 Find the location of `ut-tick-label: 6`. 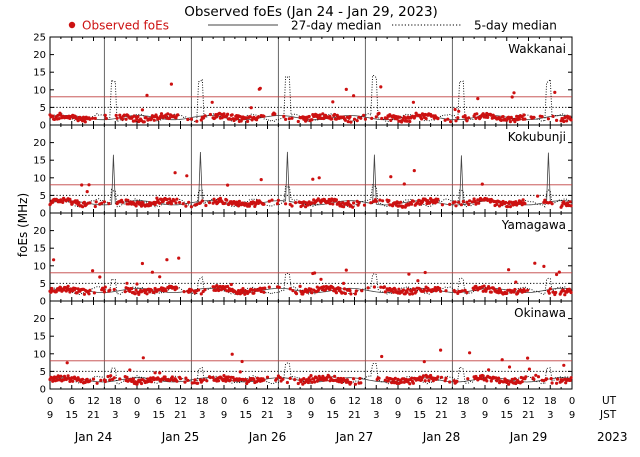

ut-tick-label: 6 is located at coordinates (159, 401).